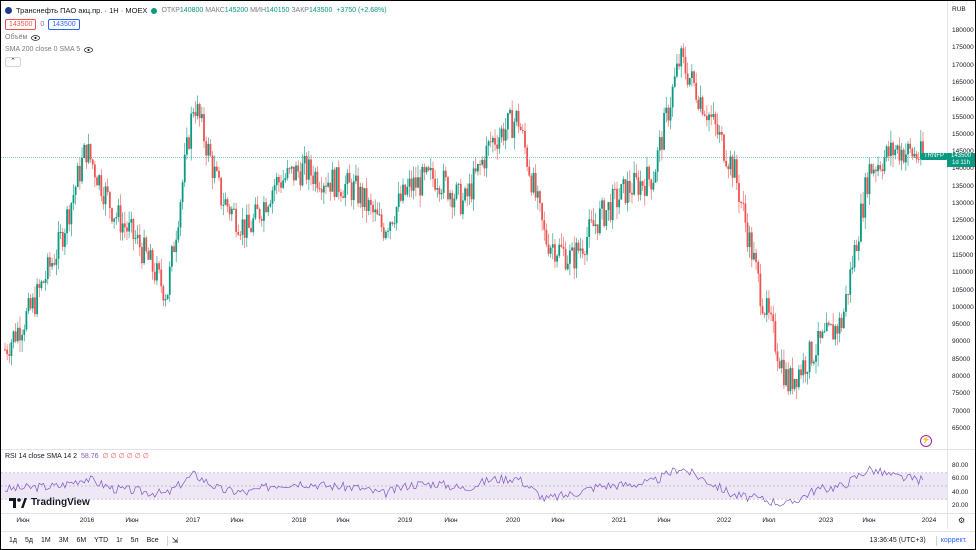 The width and height of the screenshot is (976, 550). I want to click on timeframe-button: 5л, so click(134, 540).